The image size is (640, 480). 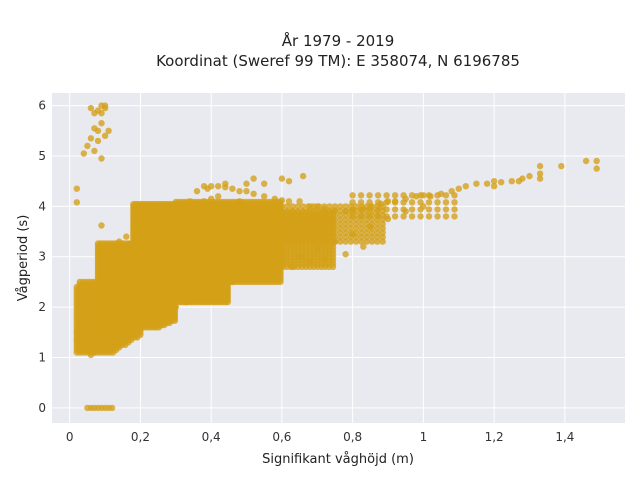 What do you see at coordinates (338, 40) in the screenshot?
I see `chart-title: År 1979 - 2019` at bounding box center [338, 40].